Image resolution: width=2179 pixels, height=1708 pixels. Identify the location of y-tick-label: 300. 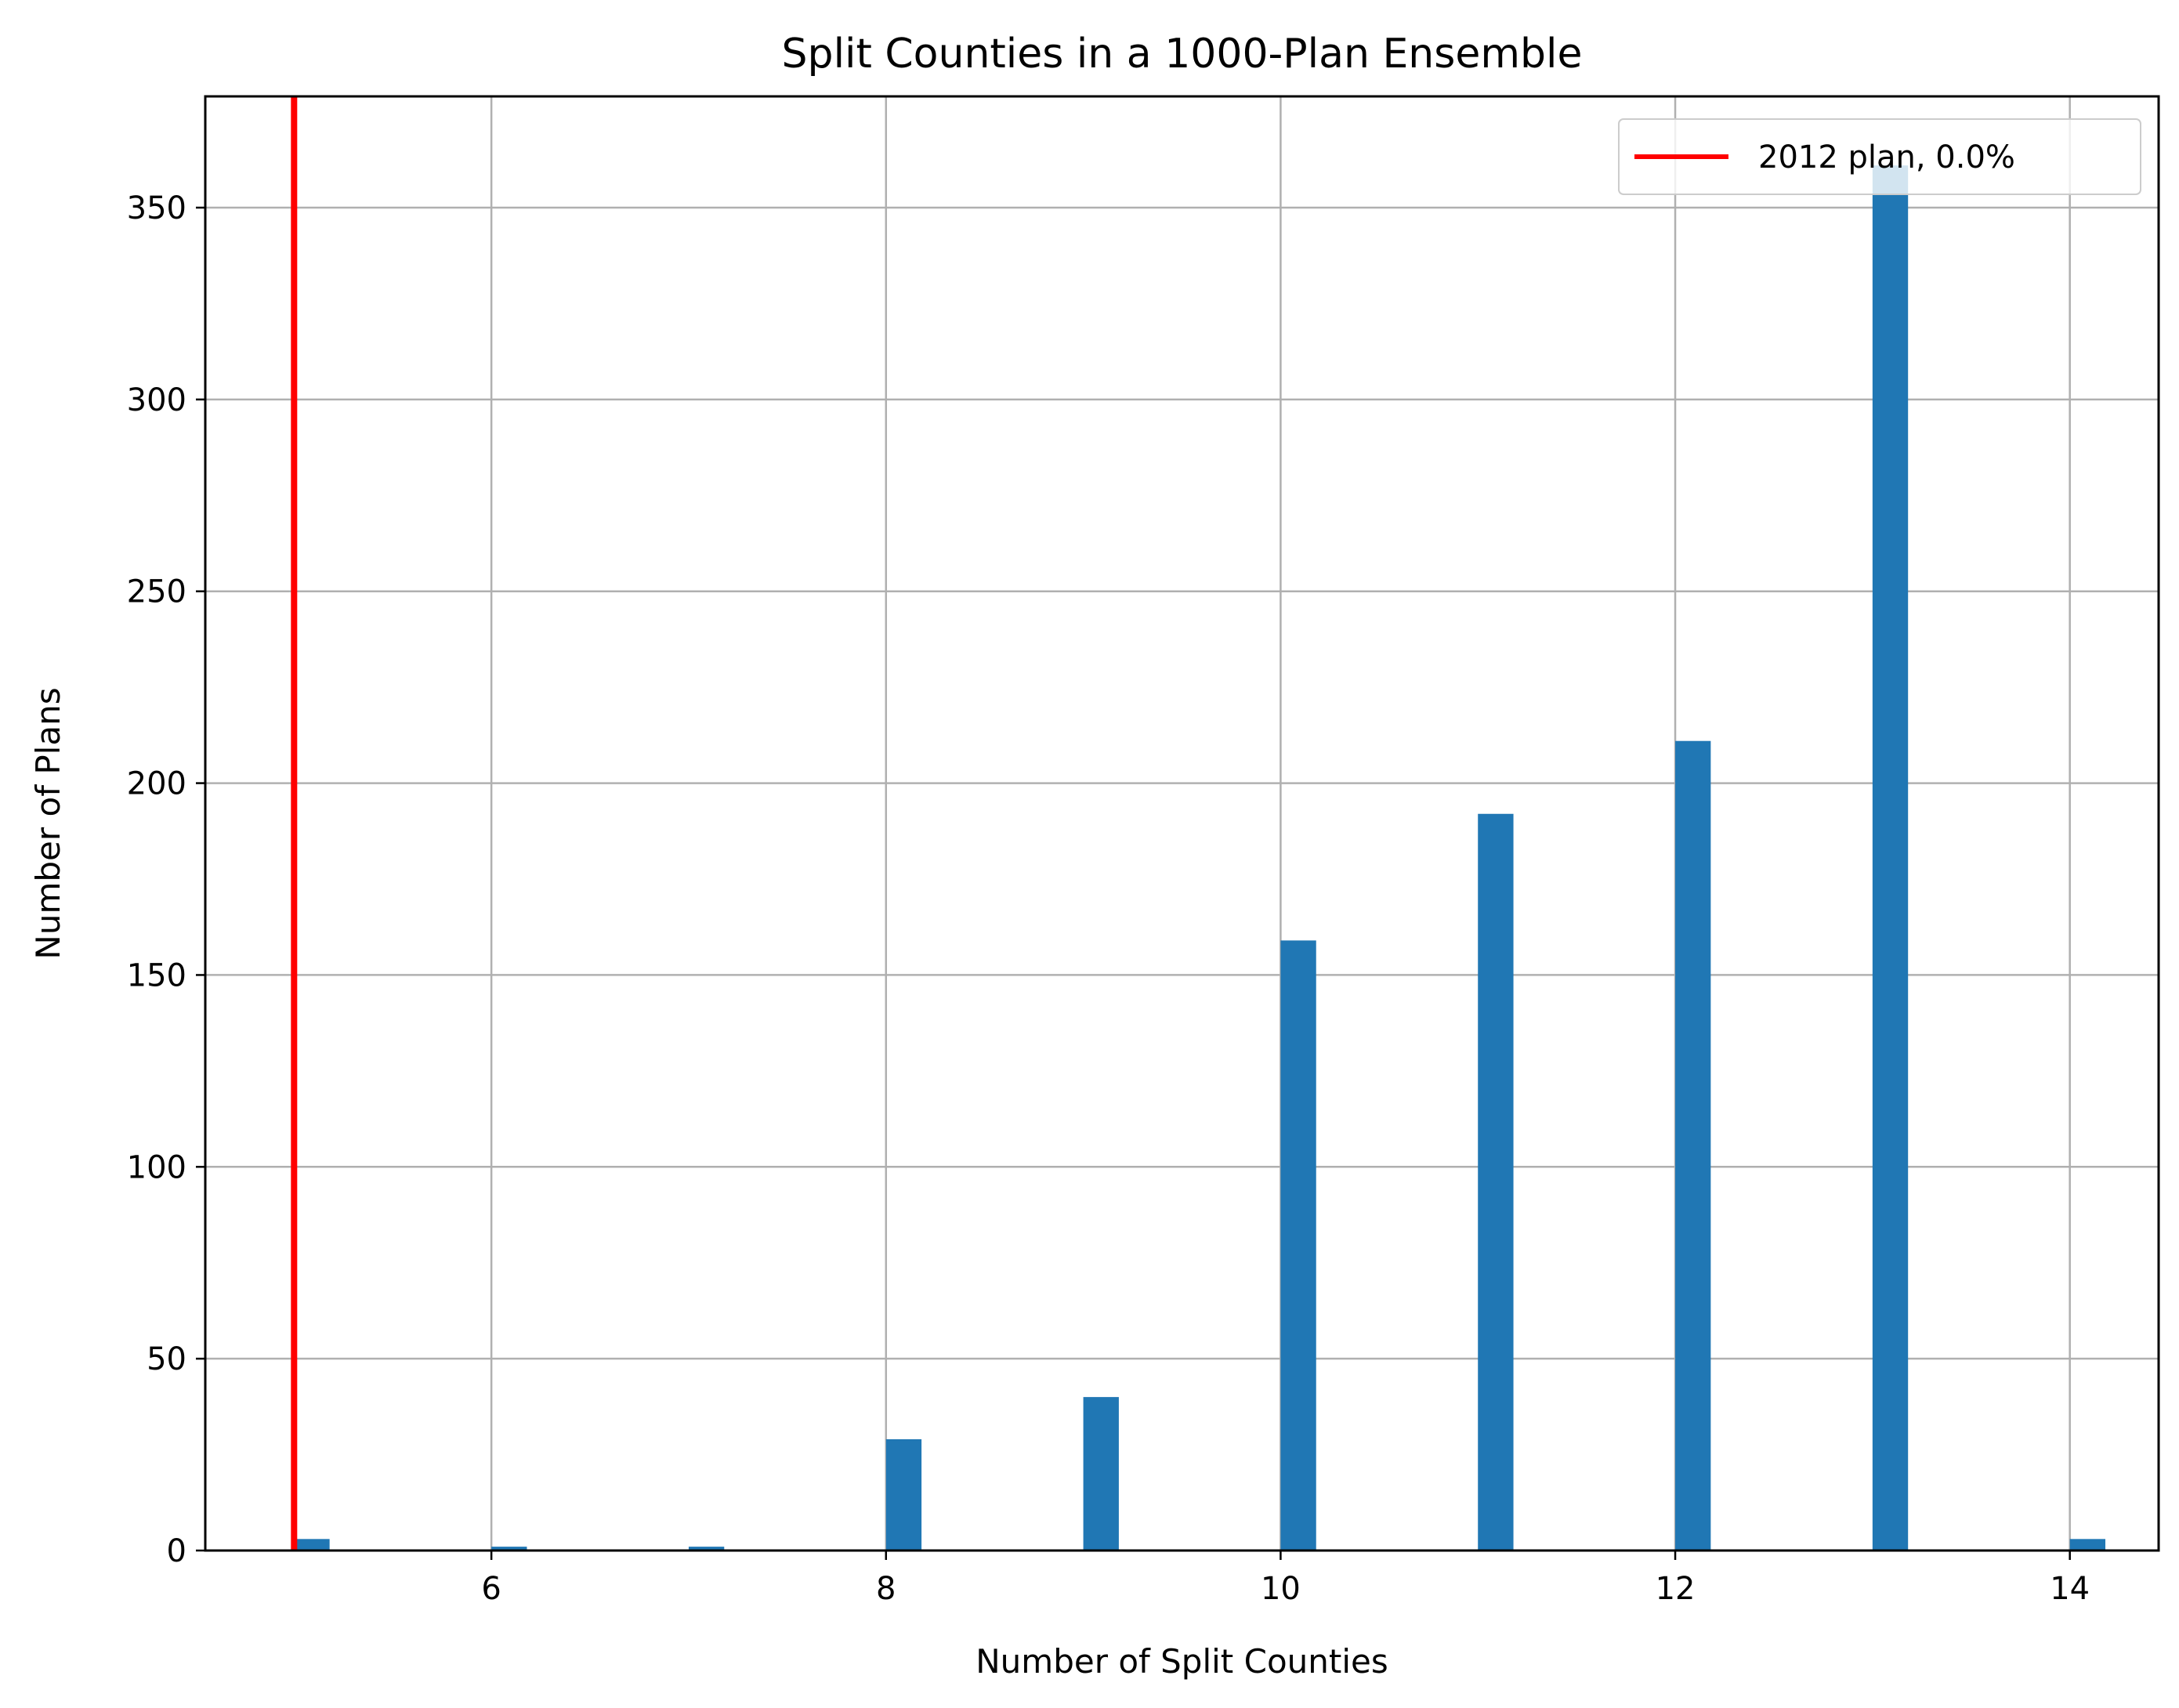
(157, 400).